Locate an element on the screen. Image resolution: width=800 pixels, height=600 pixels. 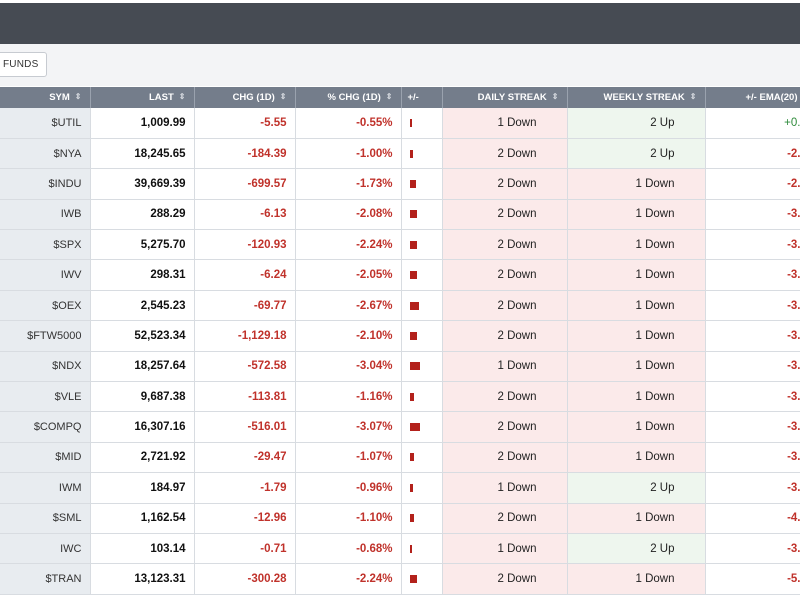
percent-change-cell: -1.73% is located at coordinates (348, 184).